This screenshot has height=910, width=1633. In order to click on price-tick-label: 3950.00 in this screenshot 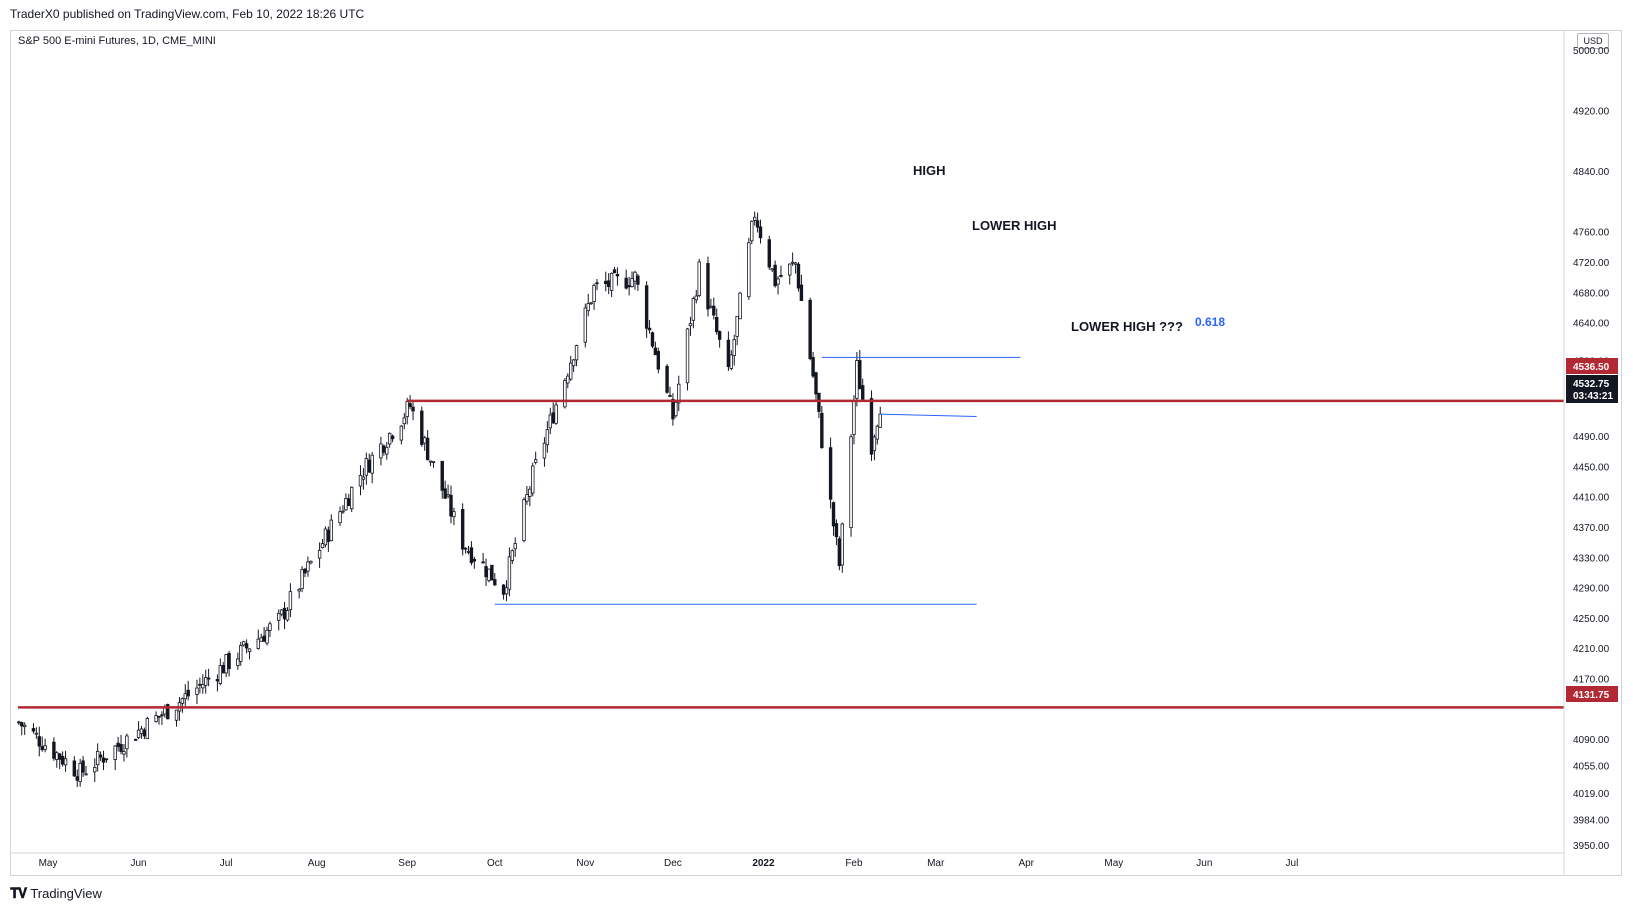, I will do `click(1591, 846)`.